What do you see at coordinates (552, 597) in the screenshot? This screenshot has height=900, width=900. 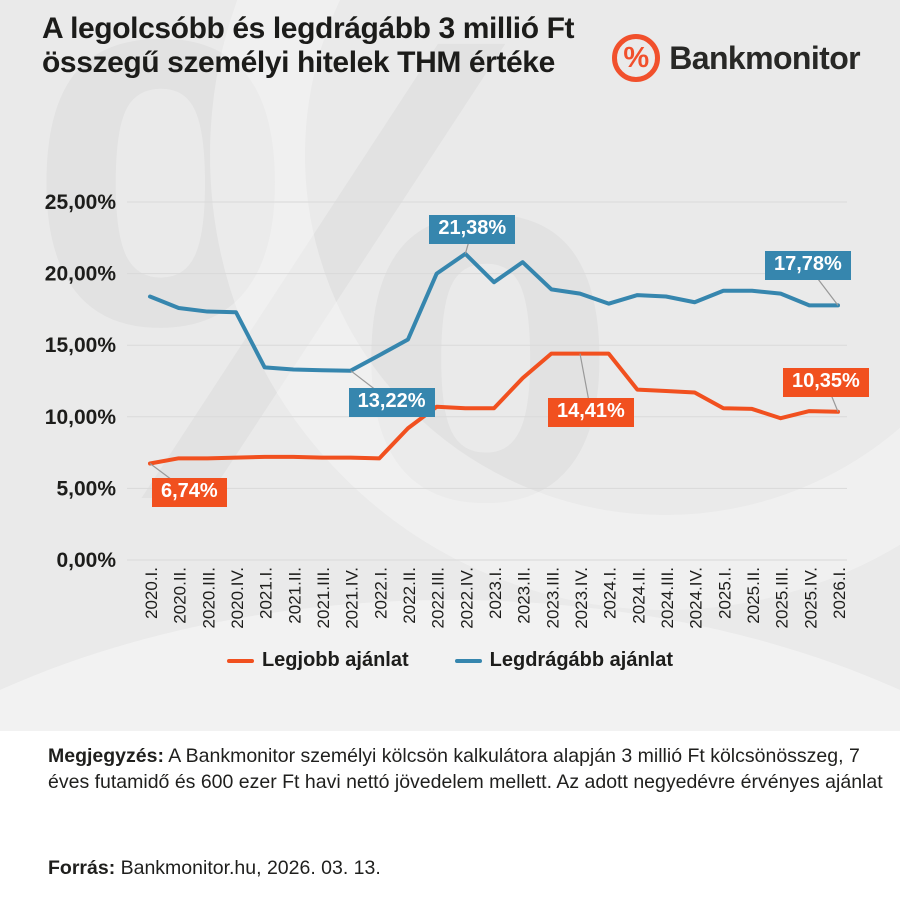 I see `x-axis-tick-label: 2023.III.` at bounding box center [552, 597].